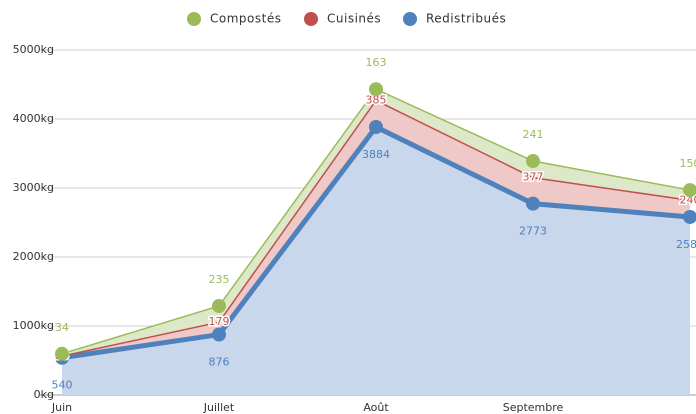  I want to click on x-tick-label: Juin, so click(61, 407).